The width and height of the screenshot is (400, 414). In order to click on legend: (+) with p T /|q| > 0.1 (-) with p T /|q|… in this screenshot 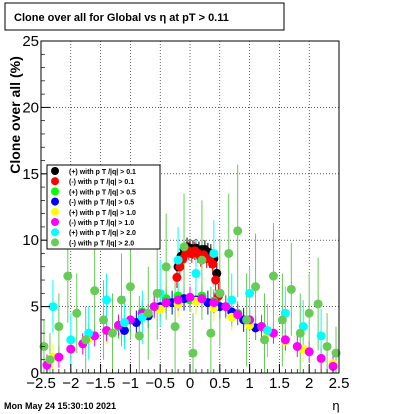, I will do `click(103, 207)`.